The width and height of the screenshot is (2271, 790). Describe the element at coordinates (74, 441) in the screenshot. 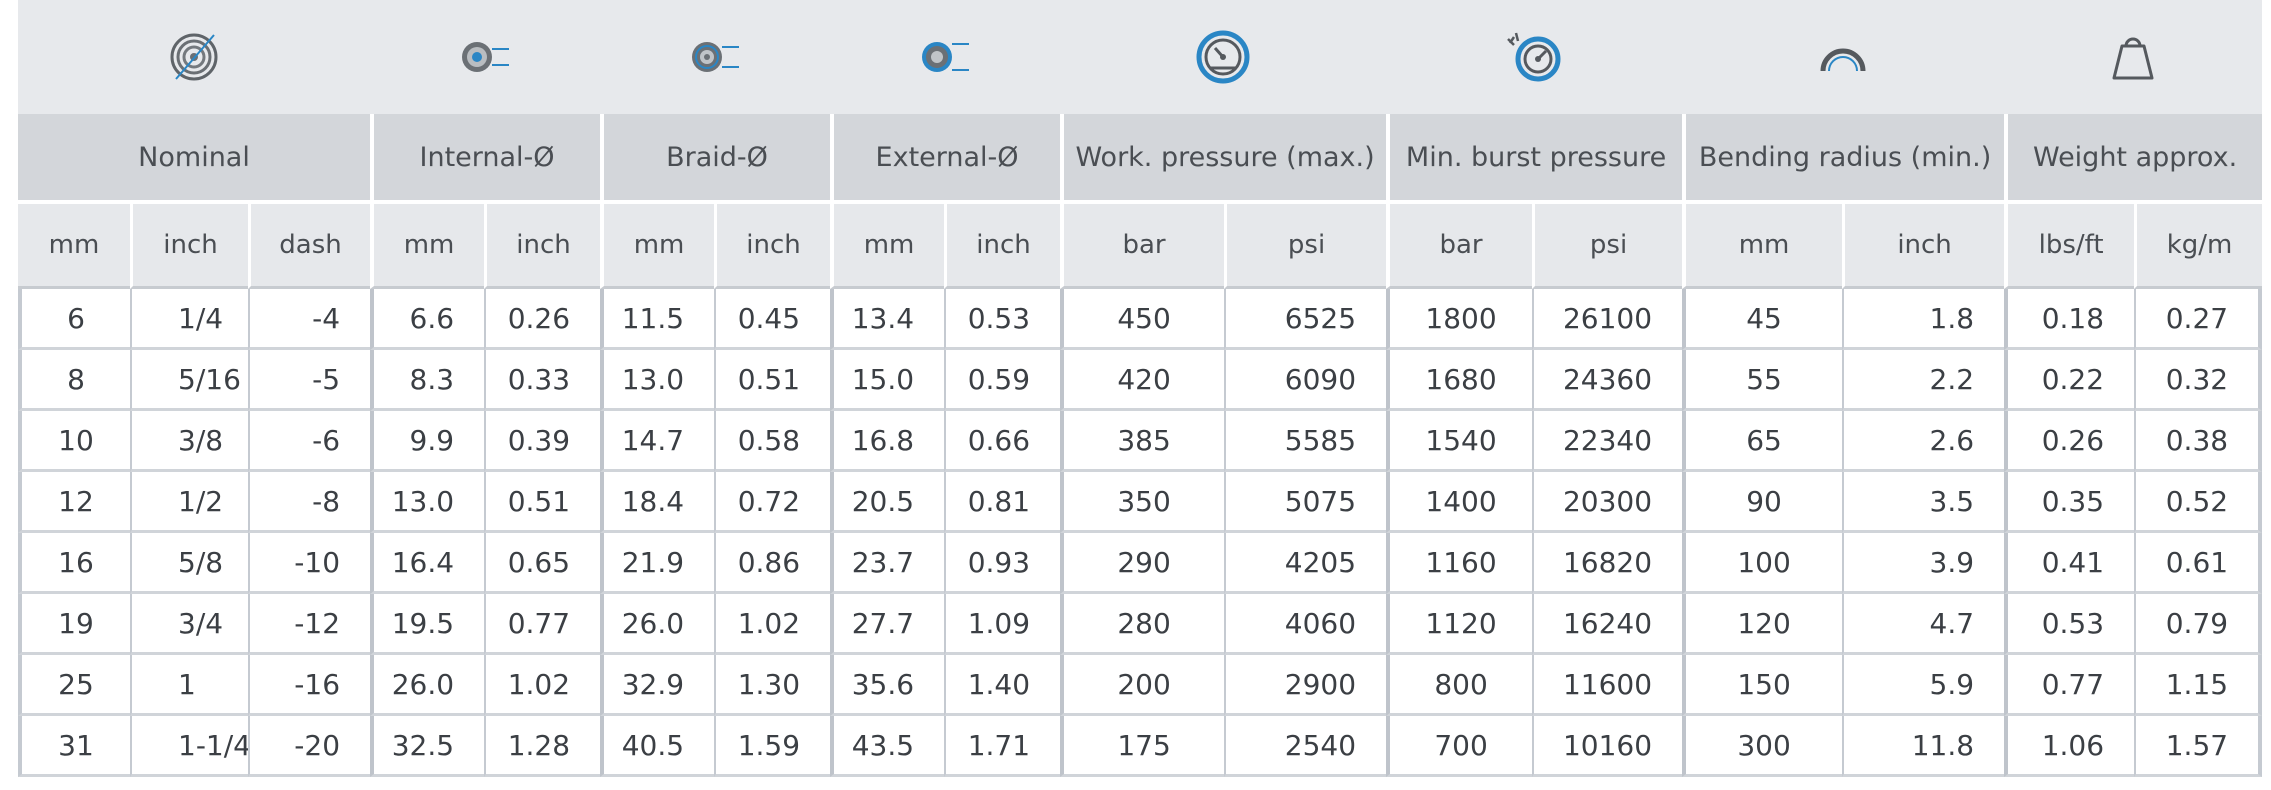

I see `table-cell: 10` at that location.